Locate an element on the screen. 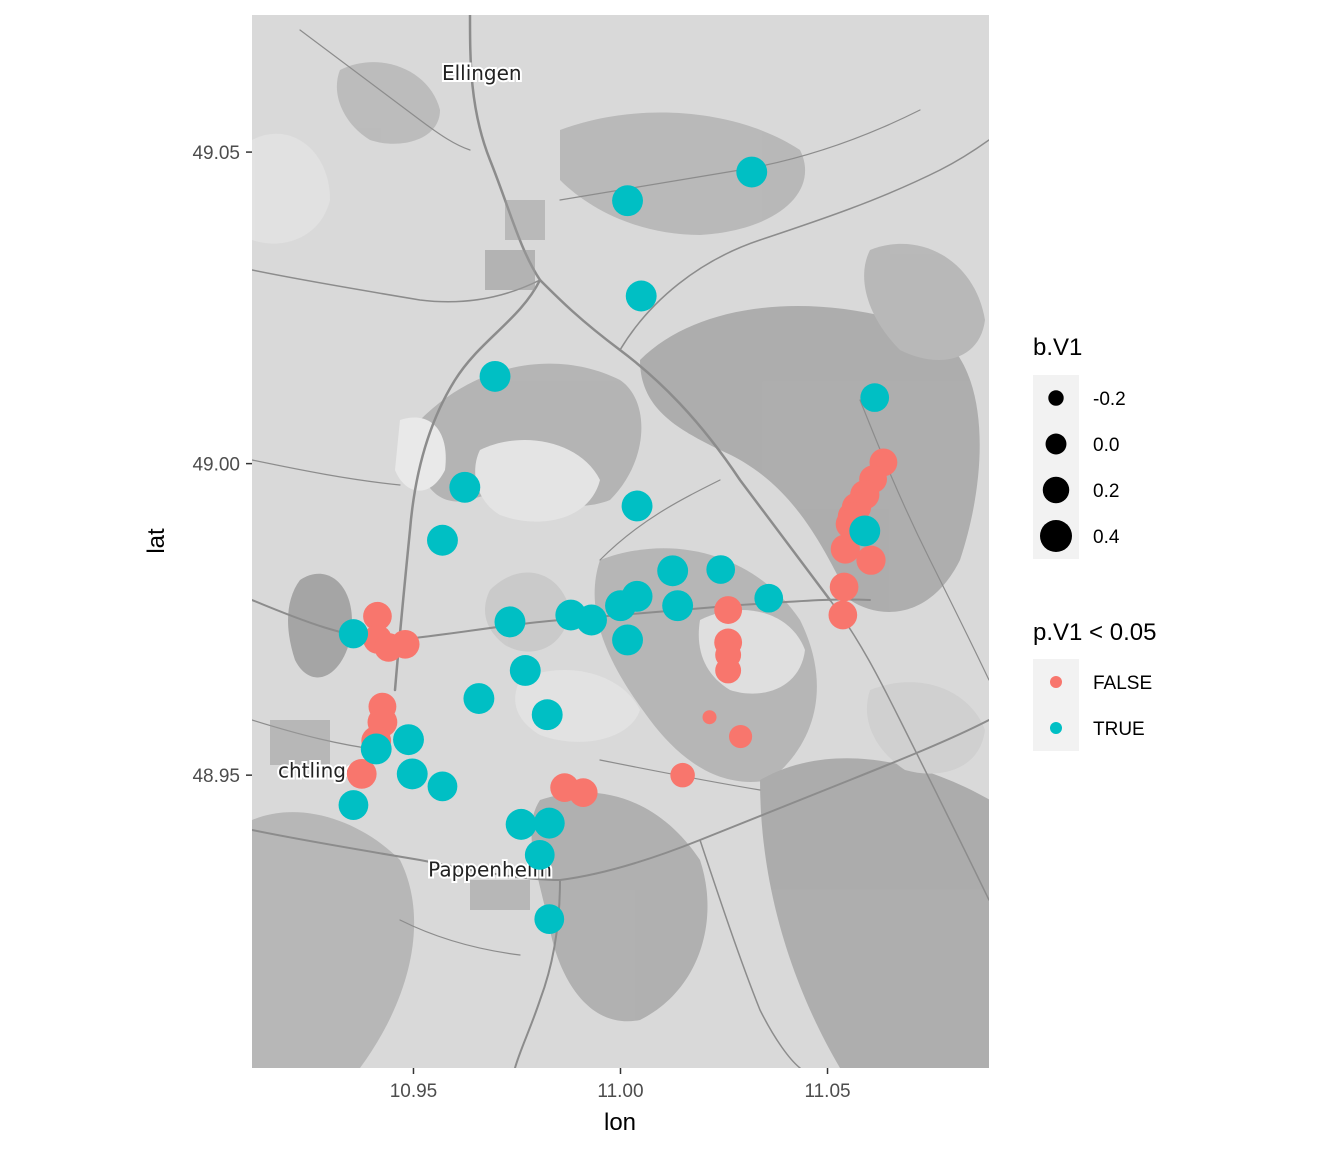 The width and height of the screenshot is (1344, 1152). x-tick-label: 10.95 is located at coordinates (414, 1091).